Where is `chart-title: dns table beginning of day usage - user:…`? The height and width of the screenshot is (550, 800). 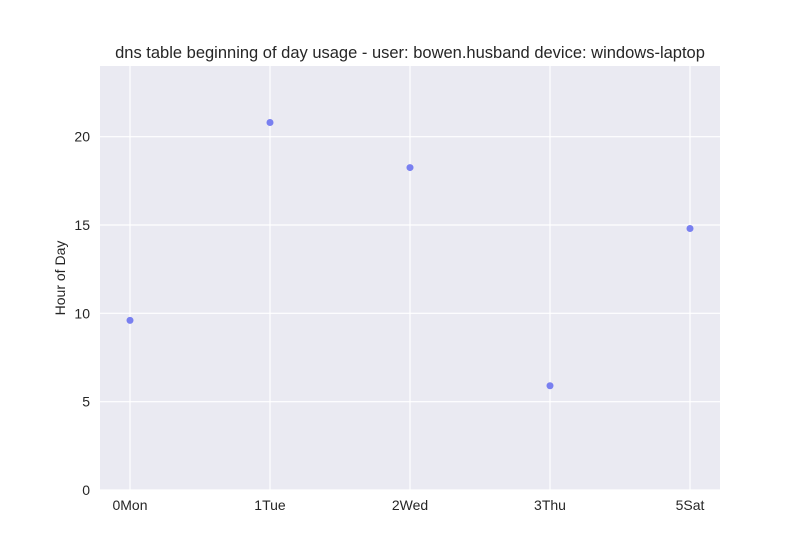
chart-title: dns table beginning of day usage - user:… is located at coordinates (410, 53).